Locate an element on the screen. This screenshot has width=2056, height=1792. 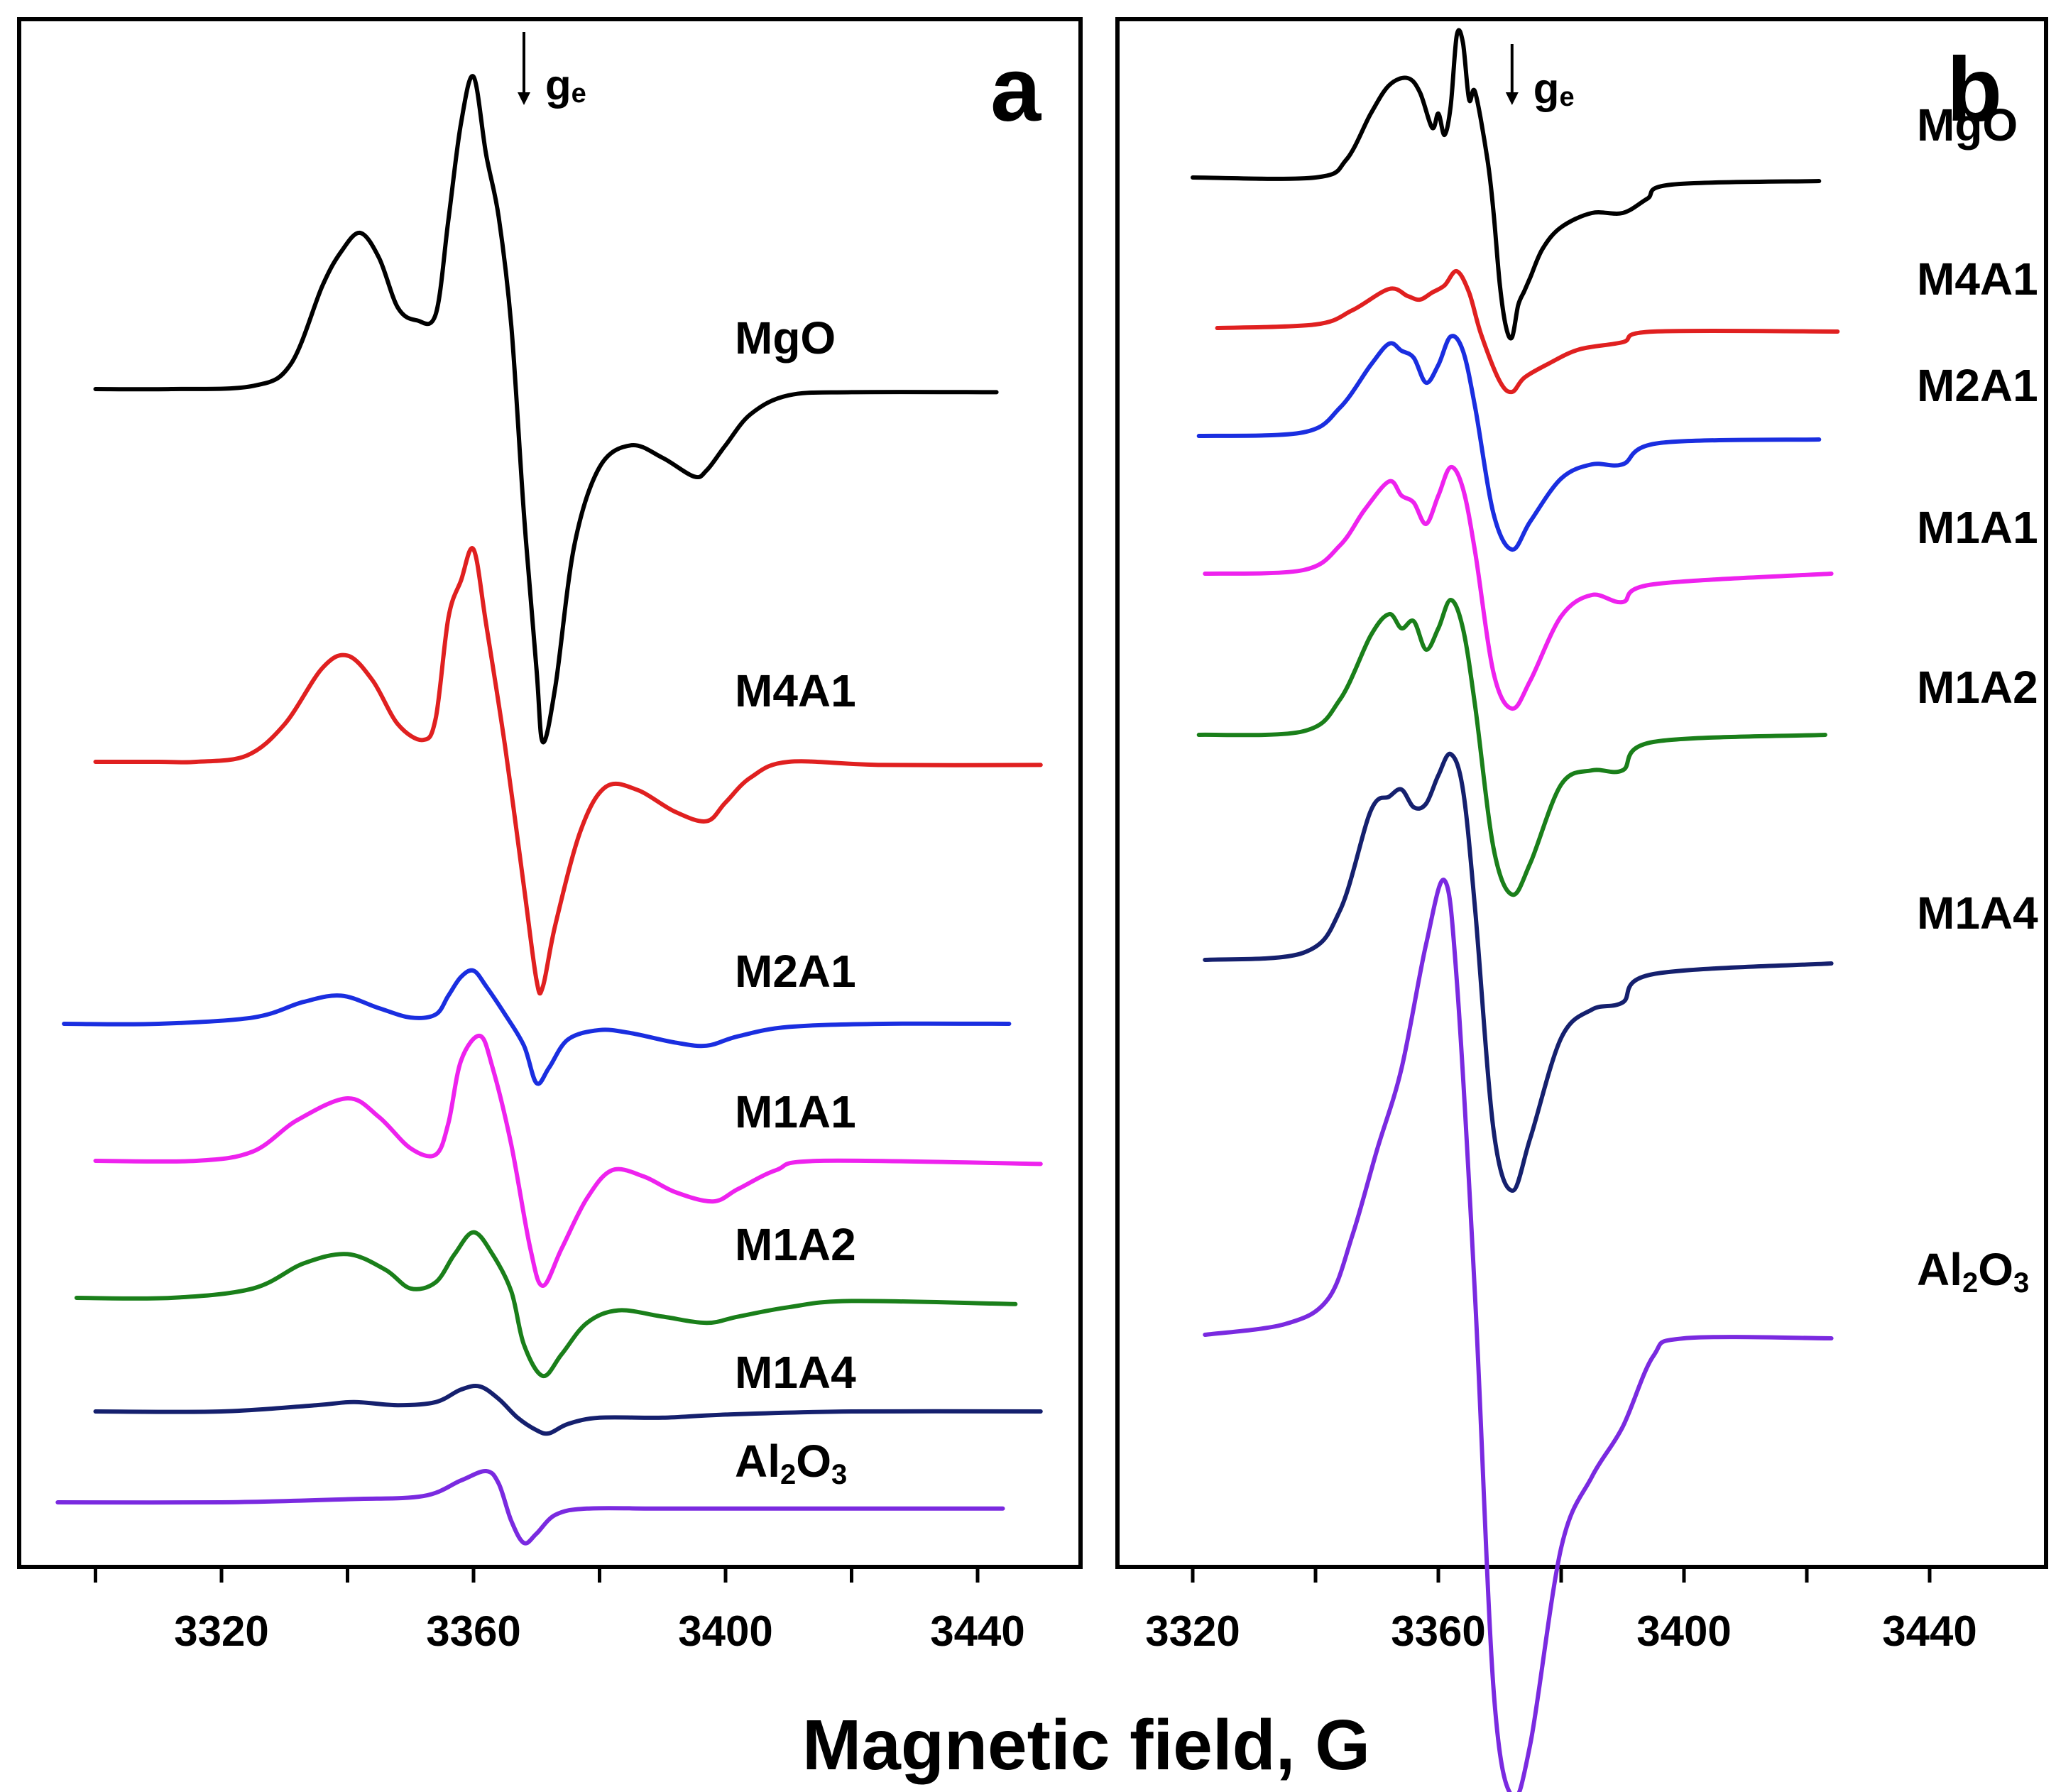
panel-a-x-ticks: 3320 3360 3400 3440 is located at coordinates (560, 1611).